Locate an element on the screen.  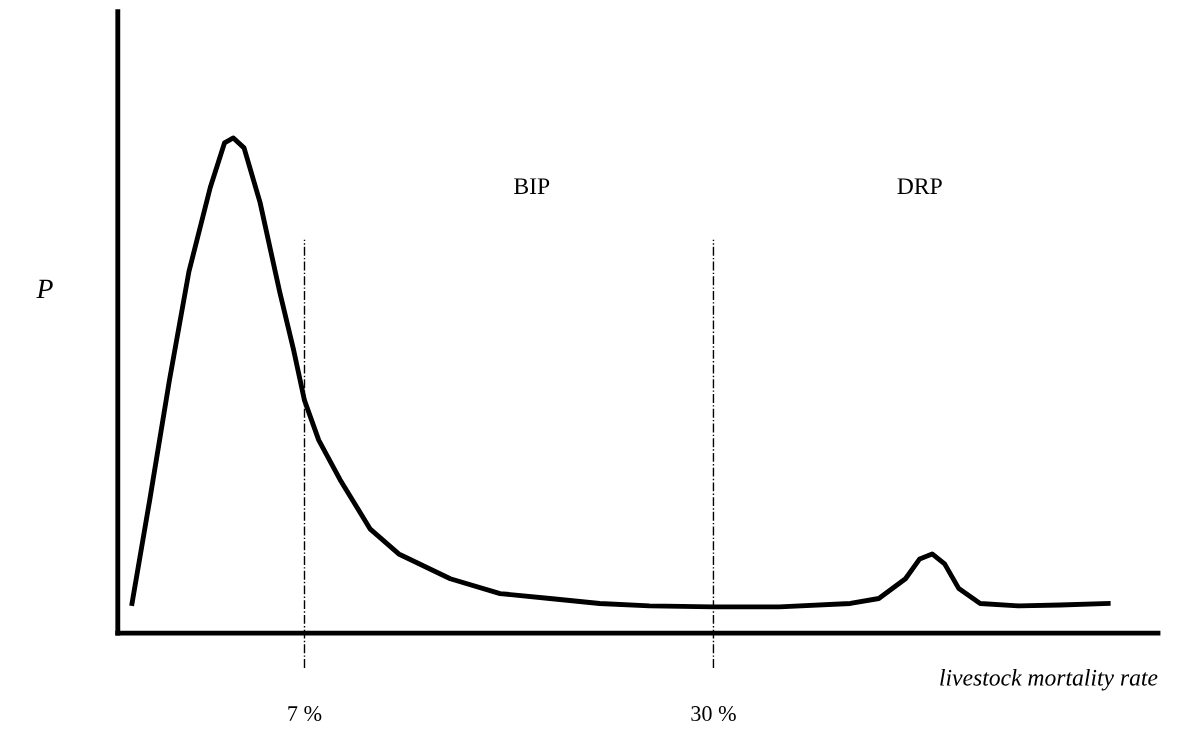
x-tick-label: 30 % is located at coordinates (713, 714).